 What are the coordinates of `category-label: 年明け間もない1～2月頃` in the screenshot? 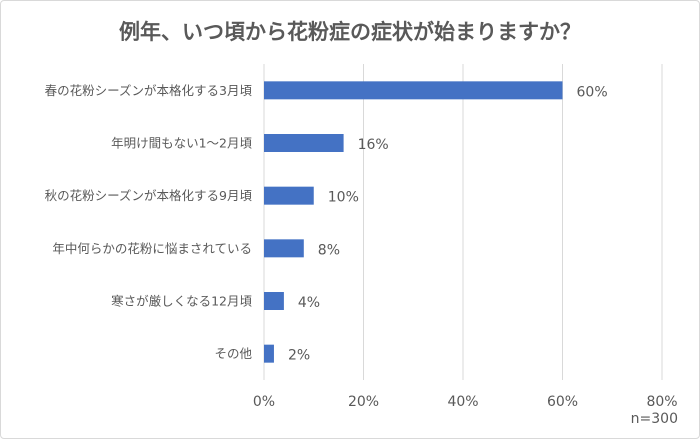 It's located at (181, 143).